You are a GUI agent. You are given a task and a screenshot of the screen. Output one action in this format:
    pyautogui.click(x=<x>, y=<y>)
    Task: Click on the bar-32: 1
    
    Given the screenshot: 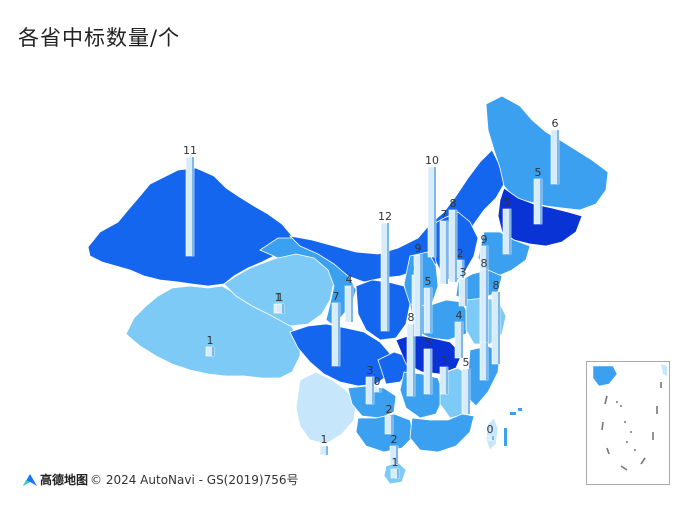 What is the action you would take?
    pyautogui.click(x=280, y=302)
    